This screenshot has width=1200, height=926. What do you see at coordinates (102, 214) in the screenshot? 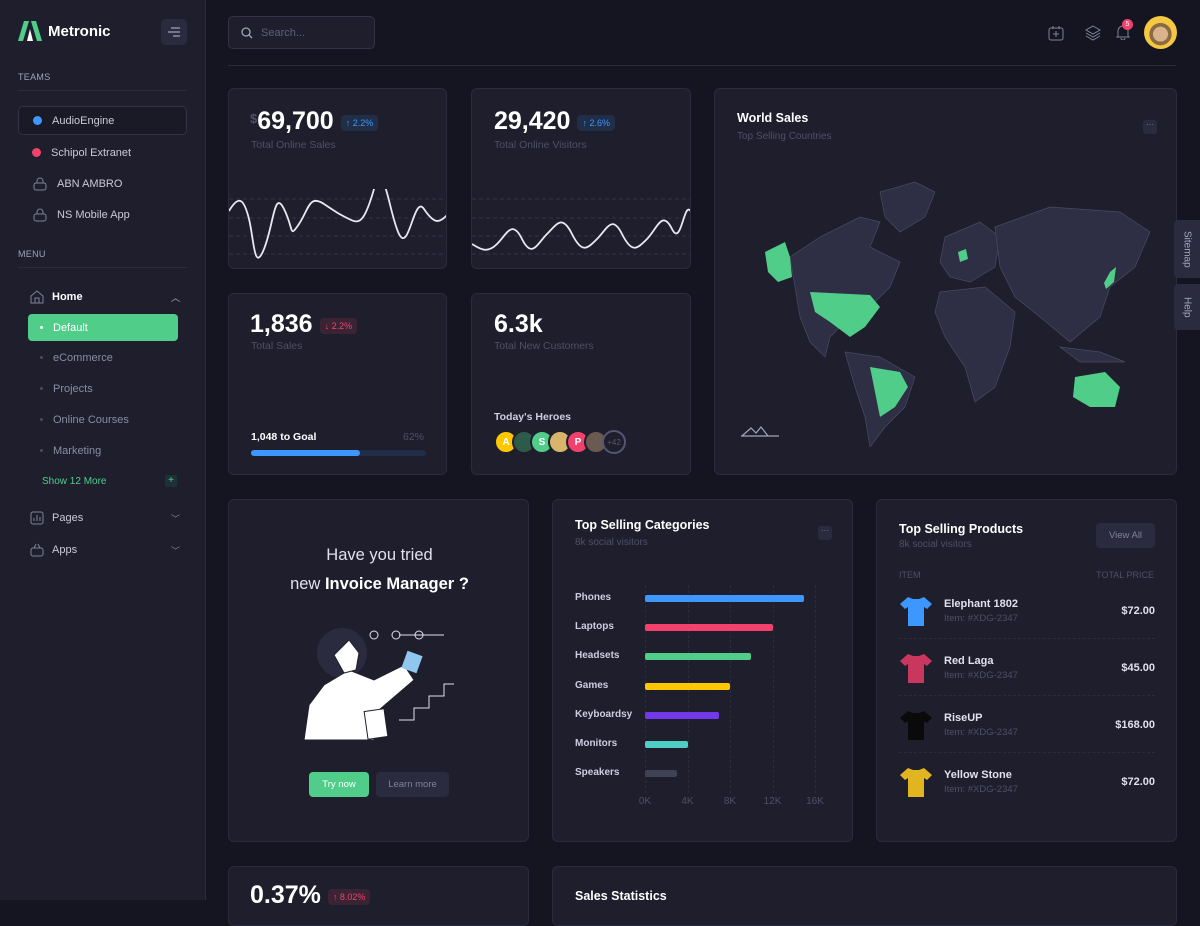
I see `team-ns-mobile-app: NS Mobile App` at bounding box center [102, 214].